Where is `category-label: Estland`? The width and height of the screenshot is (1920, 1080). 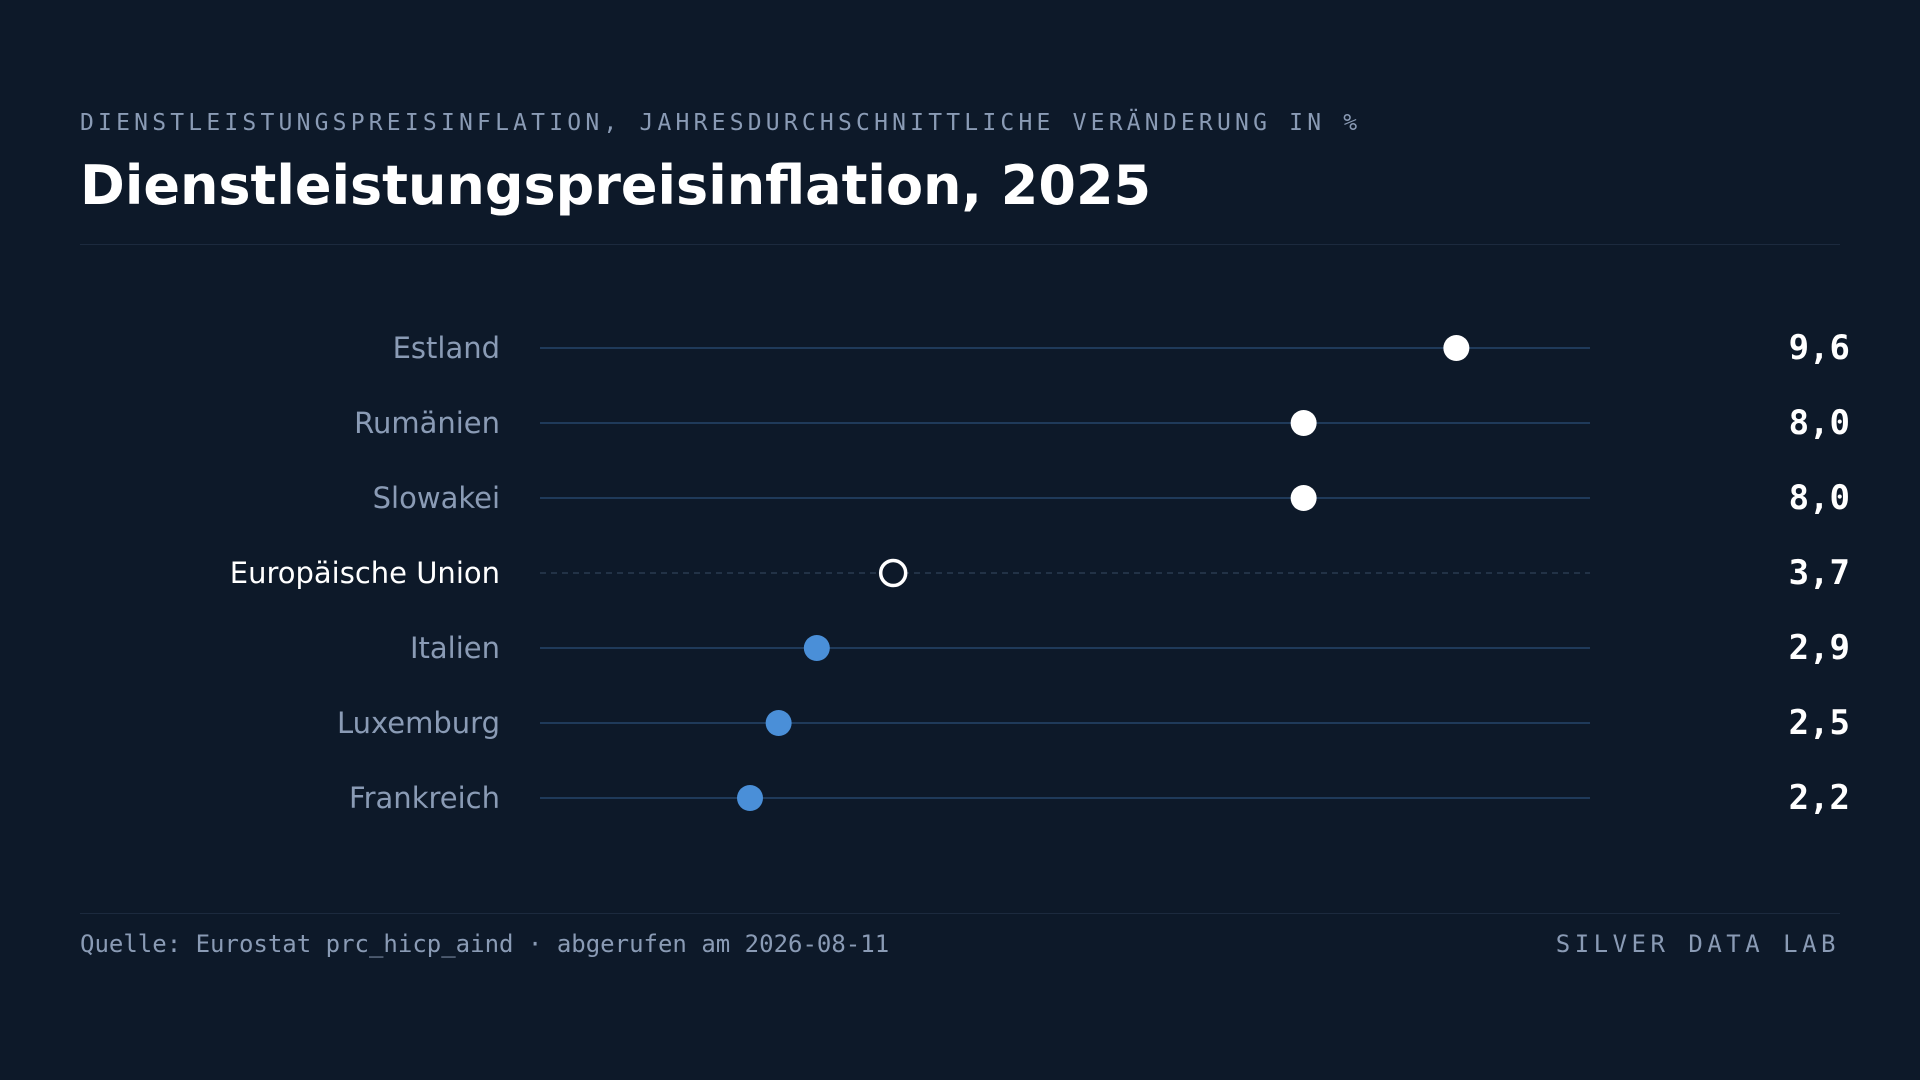
category-label: Estland is located at coordinates (446, 348).